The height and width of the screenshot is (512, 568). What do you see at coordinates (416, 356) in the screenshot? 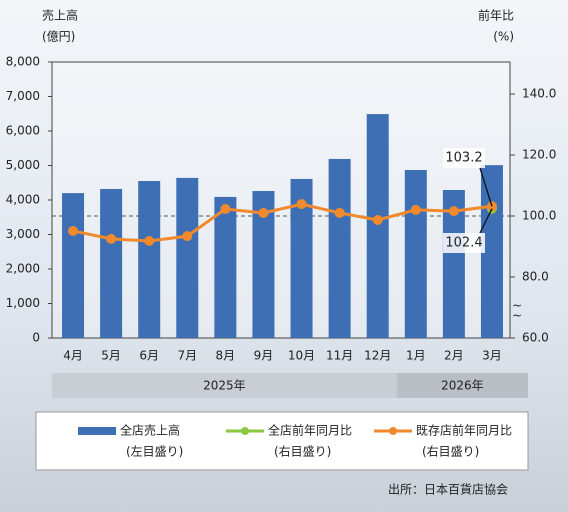
I see `x-tick-label: 1月` at bounding box center [416, 356].